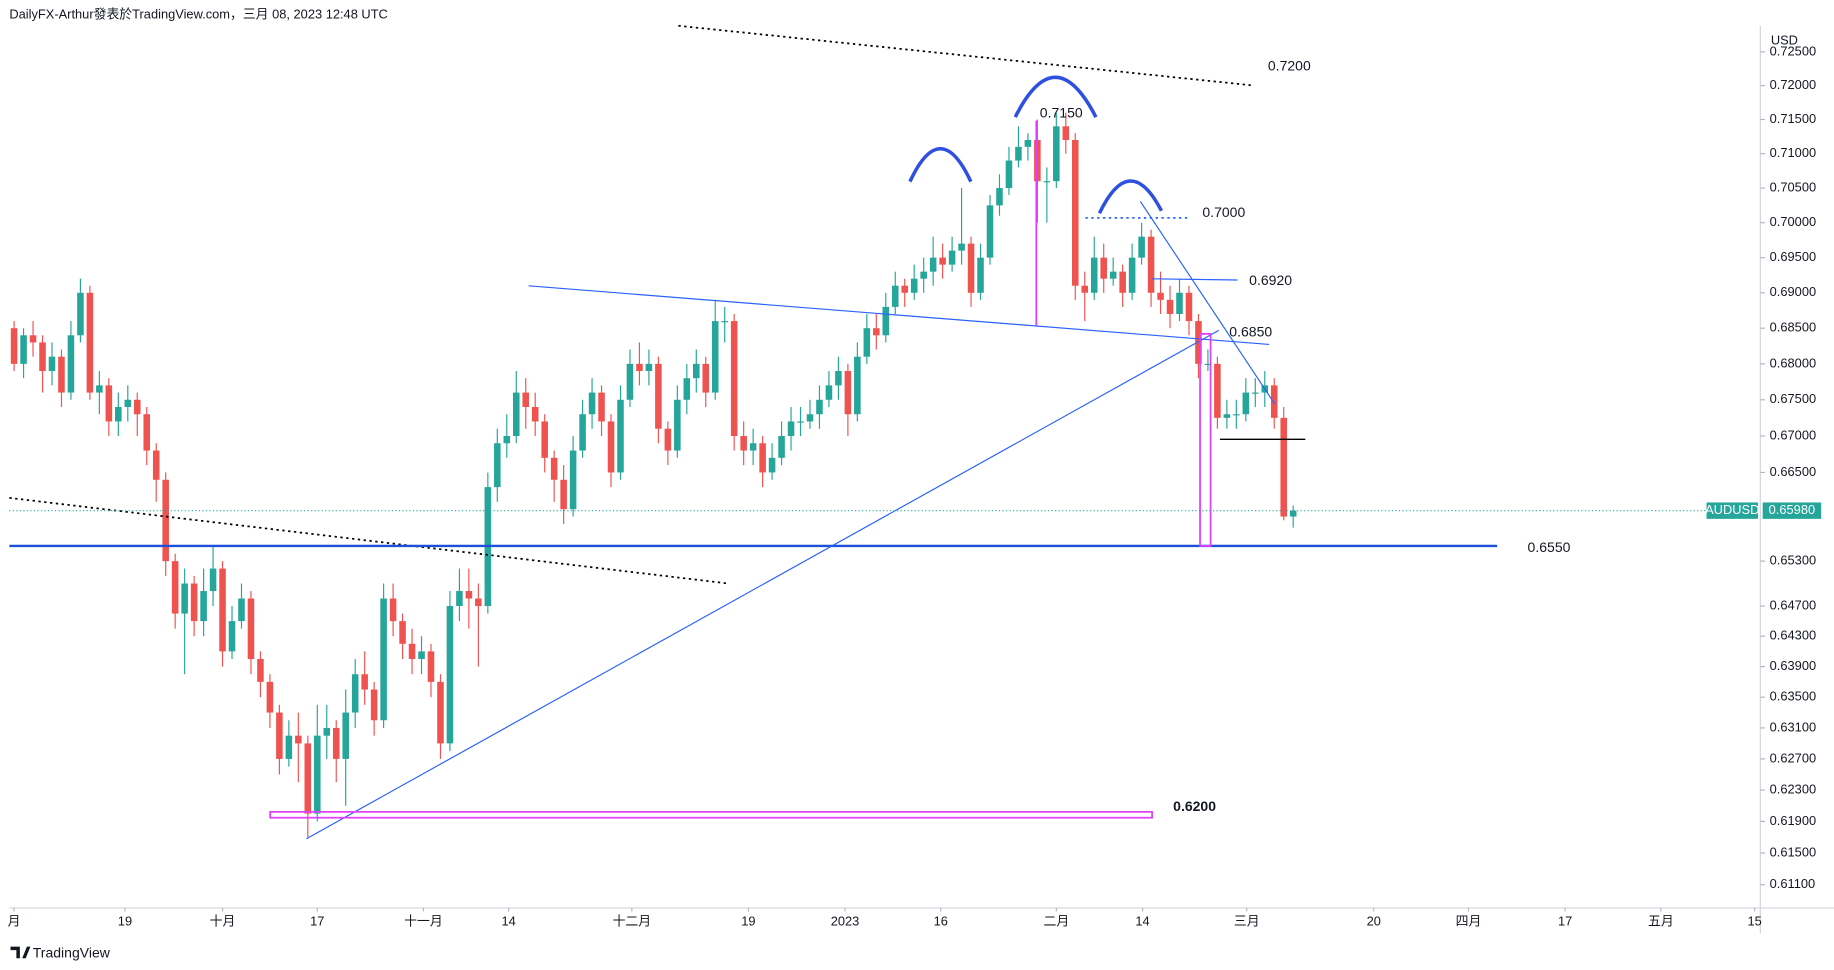  I want to click on trend-line, so click(368, 541).